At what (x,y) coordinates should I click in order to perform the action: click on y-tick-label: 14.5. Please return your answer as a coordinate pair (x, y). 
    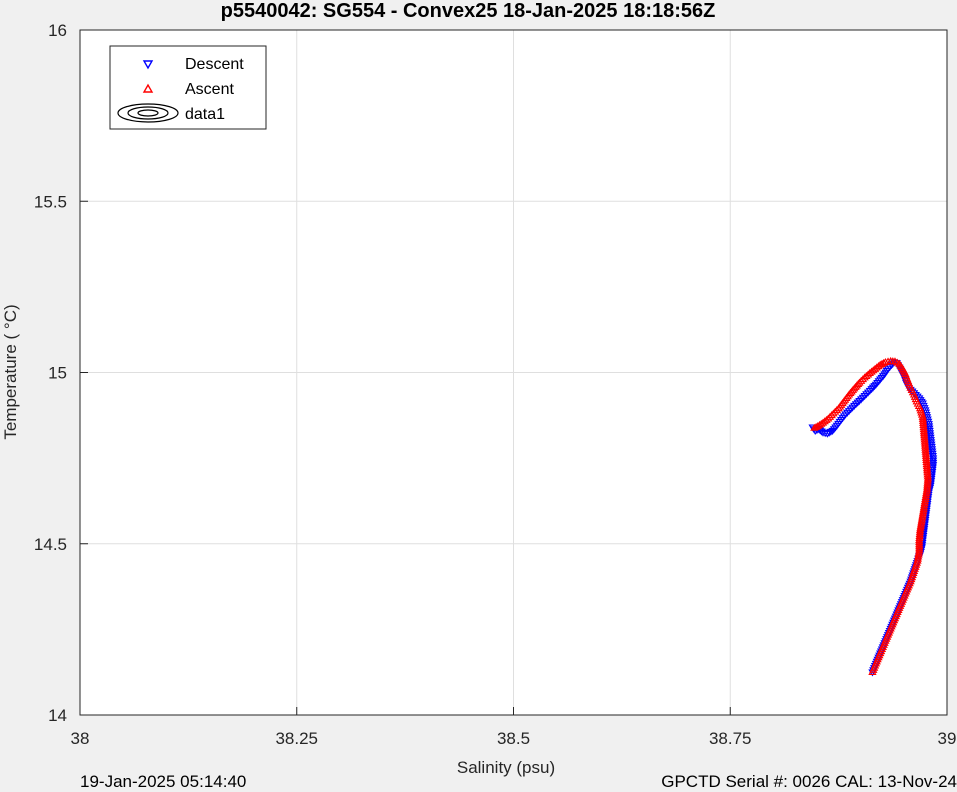
    Looking at the image, I should click on (50, 544).